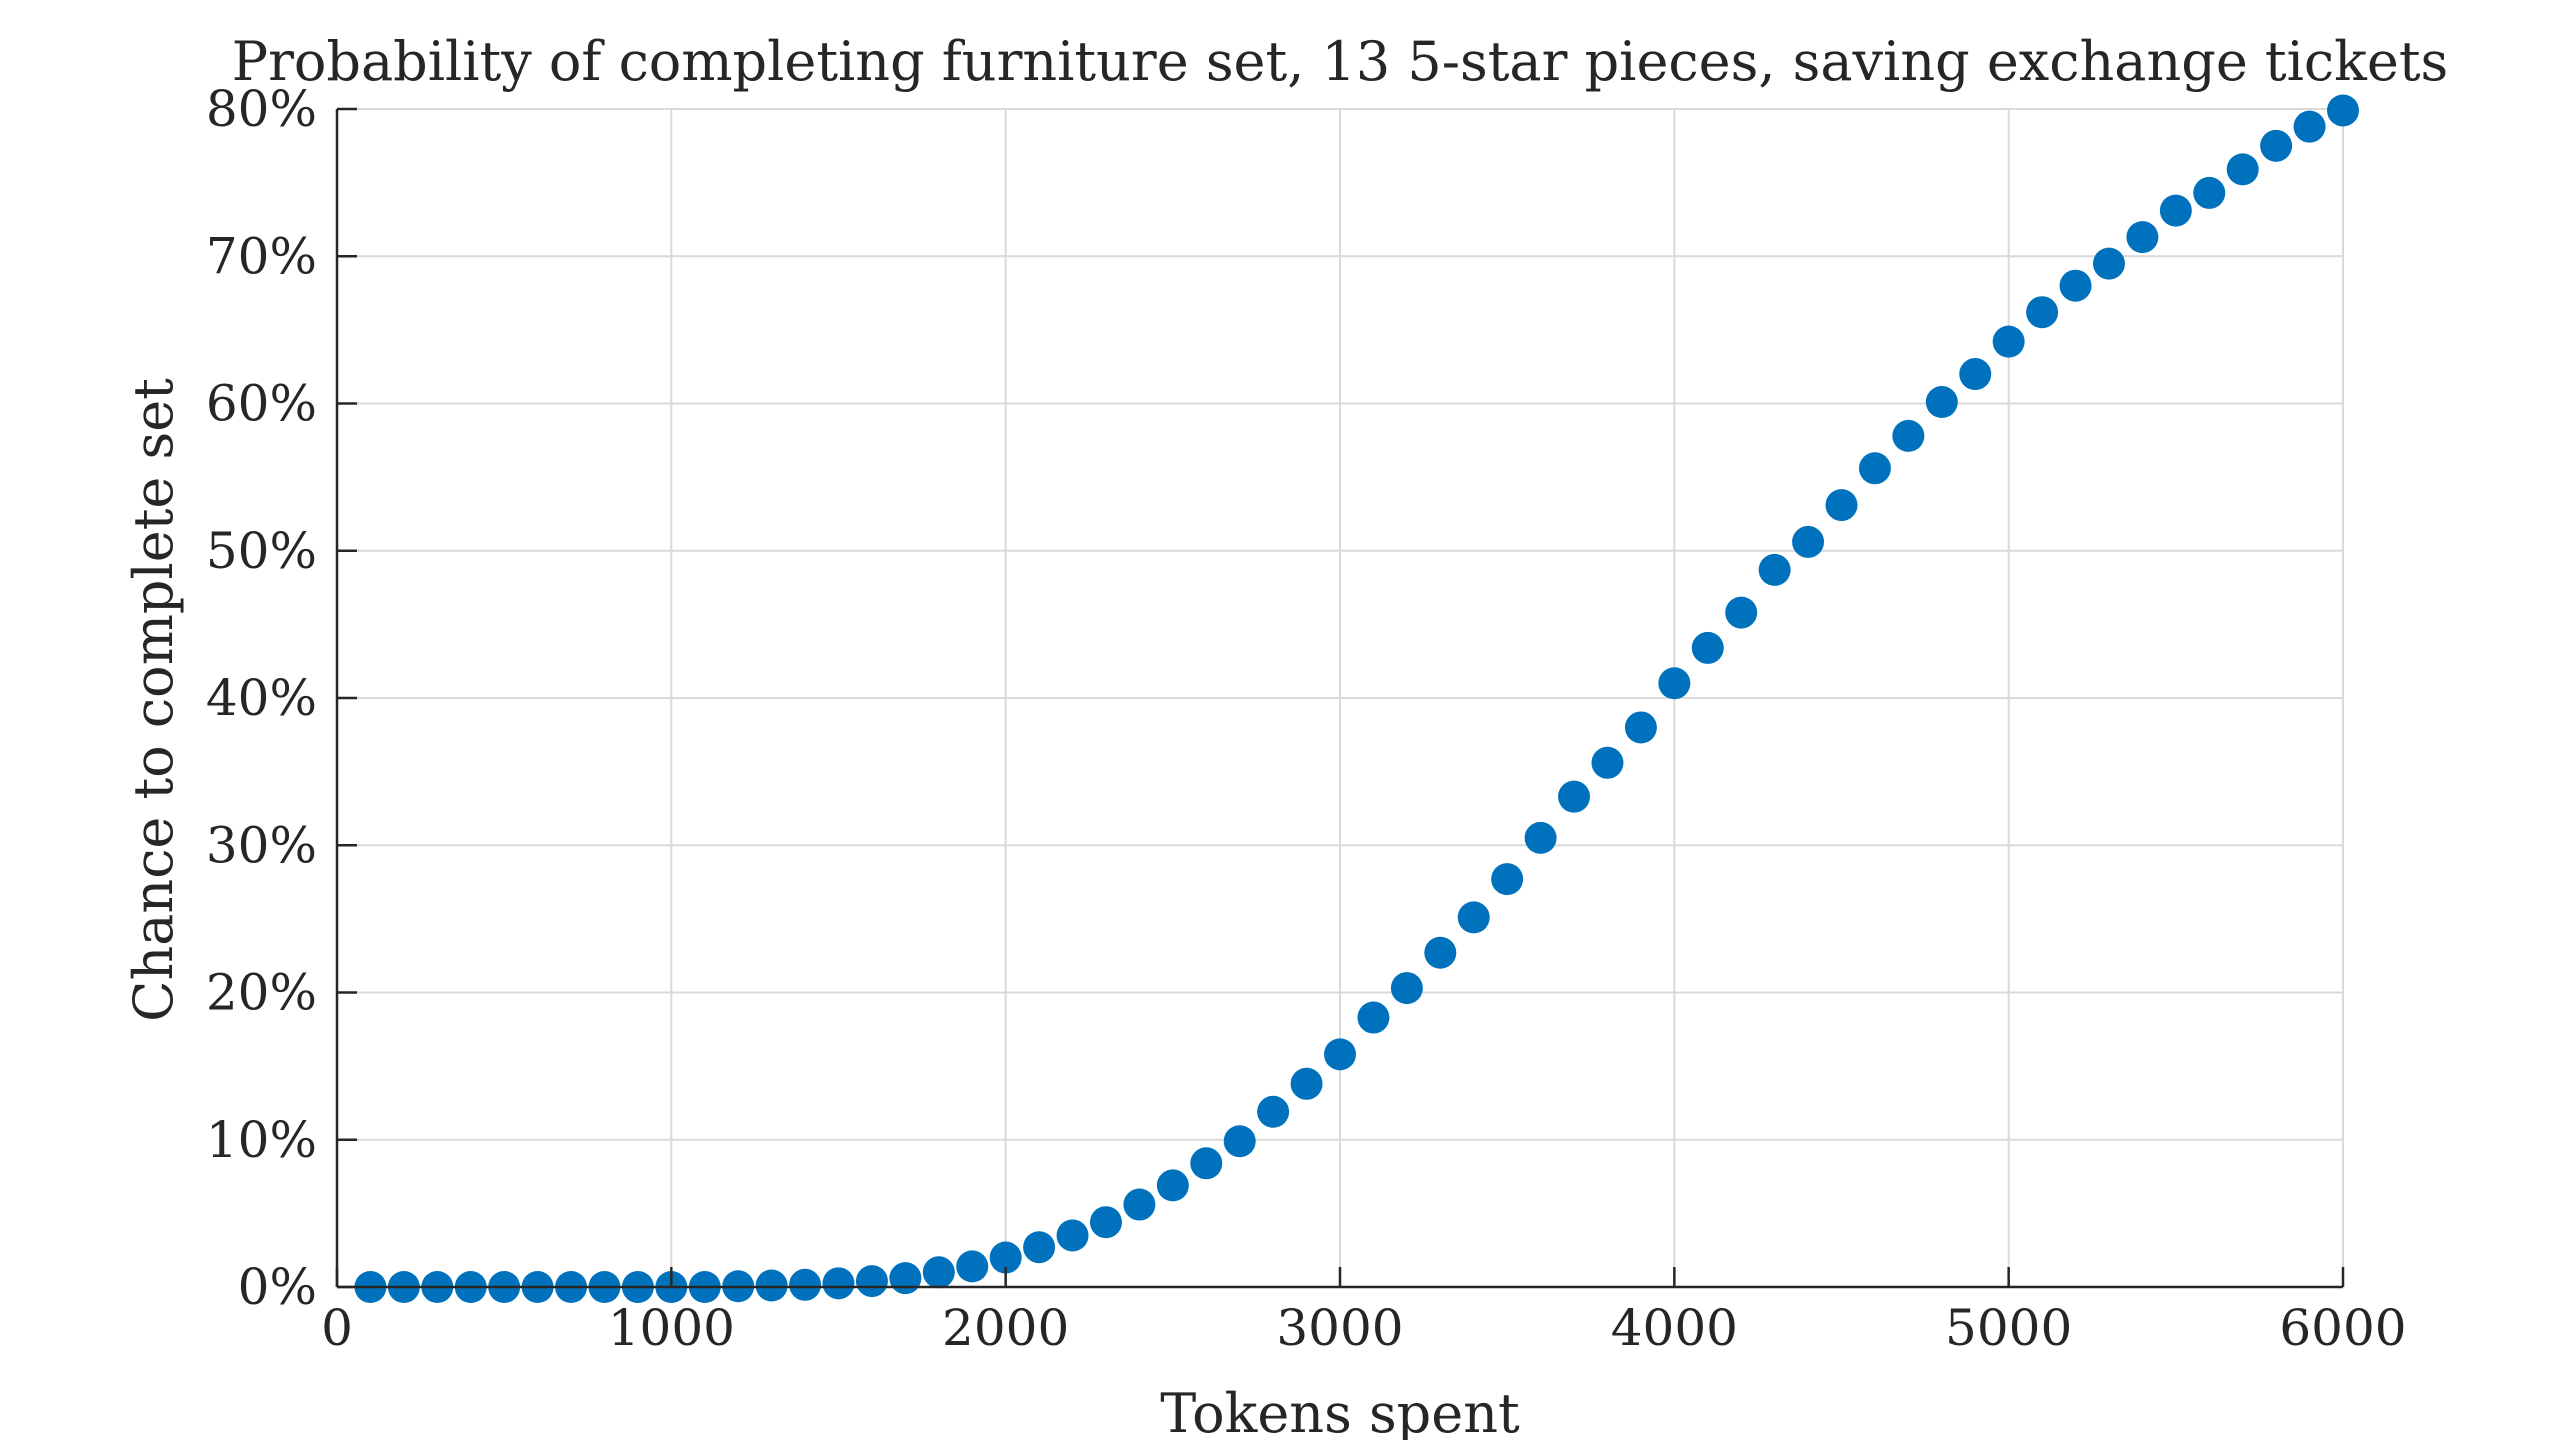  What do you see at coordinates (1005, 1328) in the screenshot?
I see `x-tick-label: 2000` at bounding box center [1005, 1328].